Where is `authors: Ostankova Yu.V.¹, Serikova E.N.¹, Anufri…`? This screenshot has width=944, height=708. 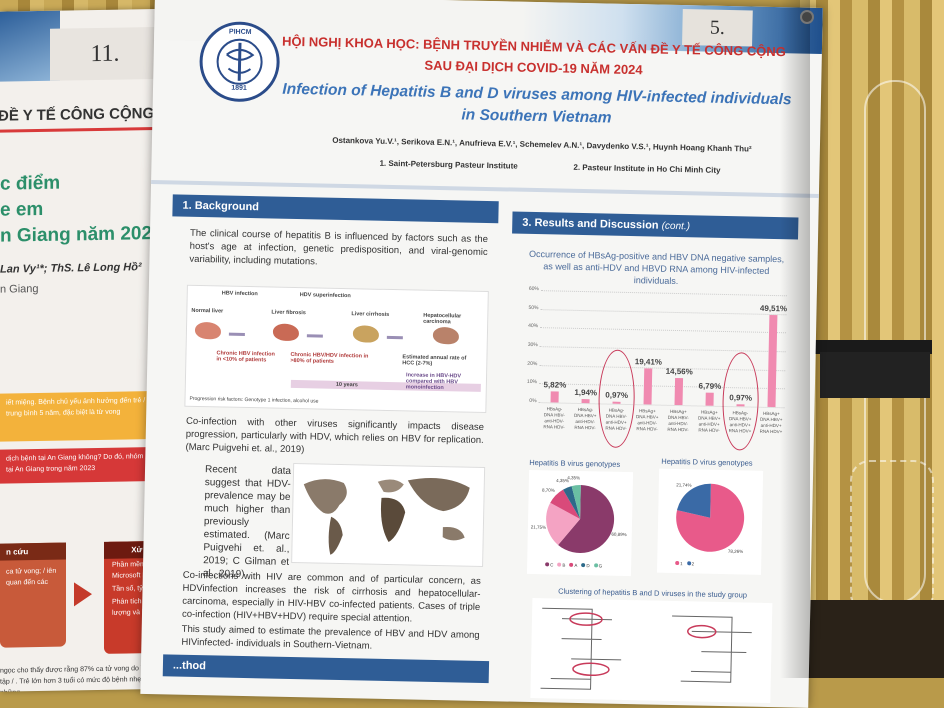 authors: Ostankova Yu.V.¹, Serikova E.N.¹, Anufri… is located at coordinates (542, 144).